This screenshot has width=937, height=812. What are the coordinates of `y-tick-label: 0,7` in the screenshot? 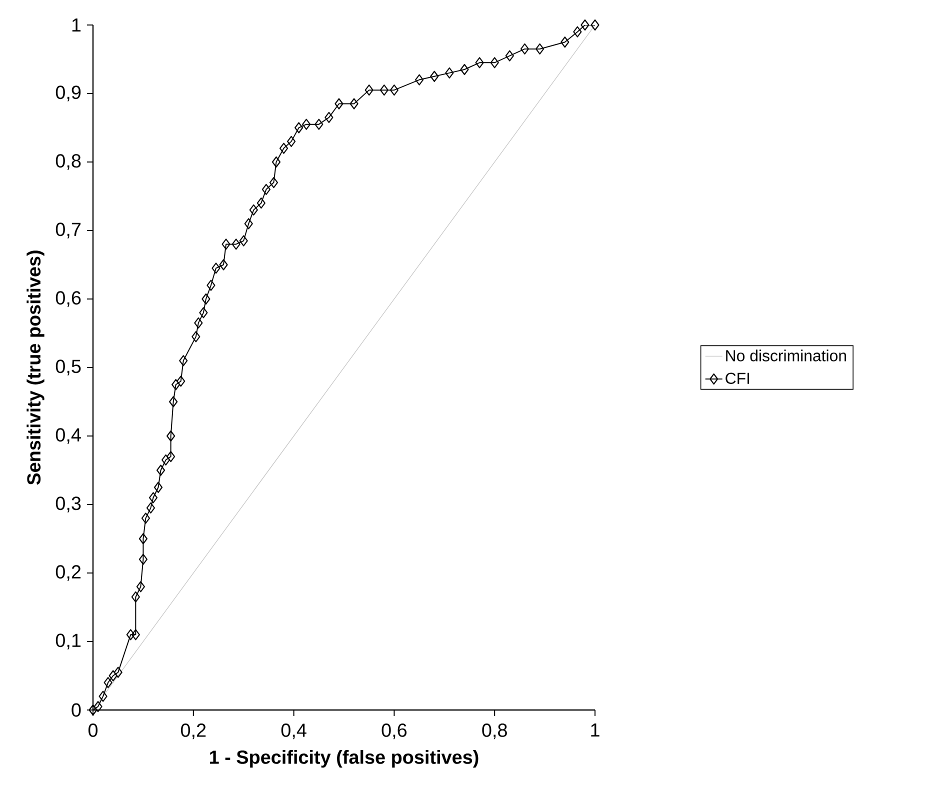 It's located at (68, 230).